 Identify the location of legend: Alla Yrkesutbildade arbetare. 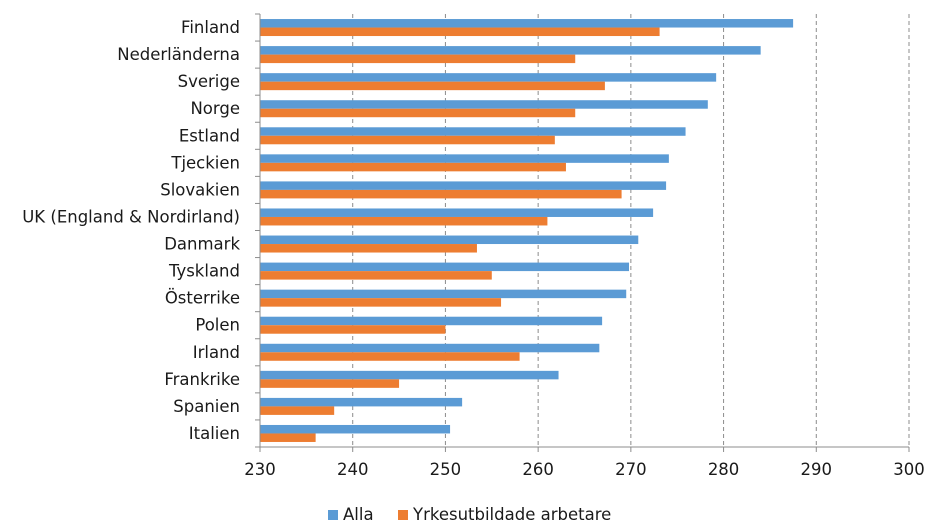
(469, 514).